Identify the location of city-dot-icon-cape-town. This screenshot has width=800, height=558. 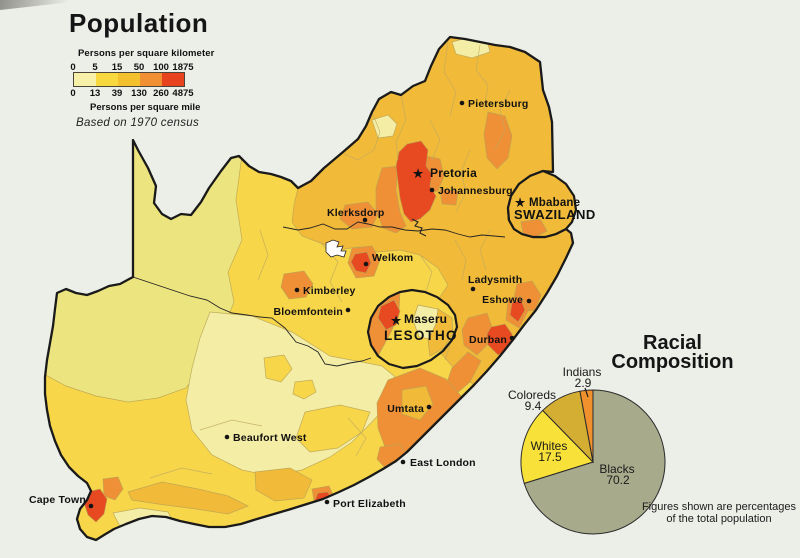
(91, 506).